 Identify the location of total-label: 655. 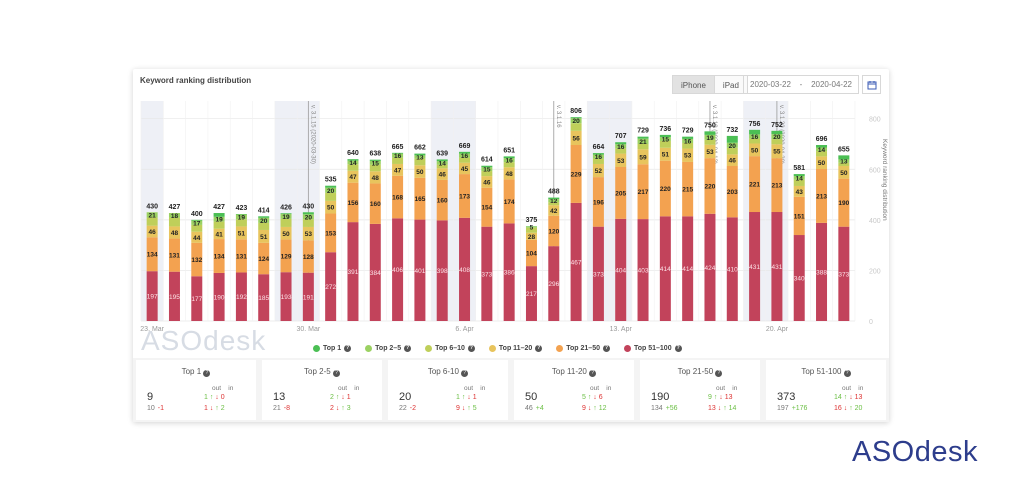
(844, 149).